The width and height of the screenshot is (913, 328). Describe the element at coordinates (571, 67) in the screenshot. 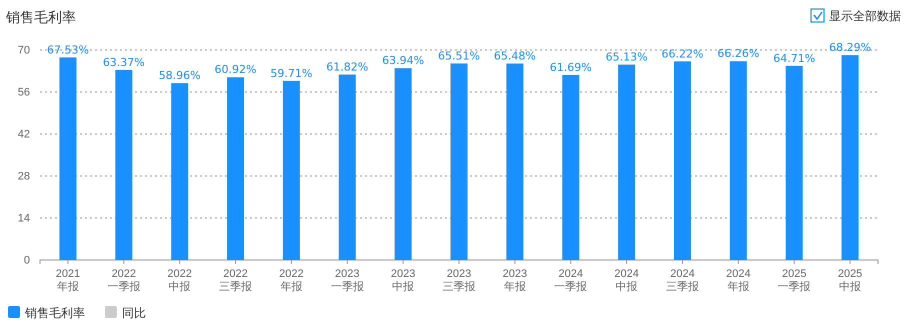

I see `data-label: 61.69%` at that location.